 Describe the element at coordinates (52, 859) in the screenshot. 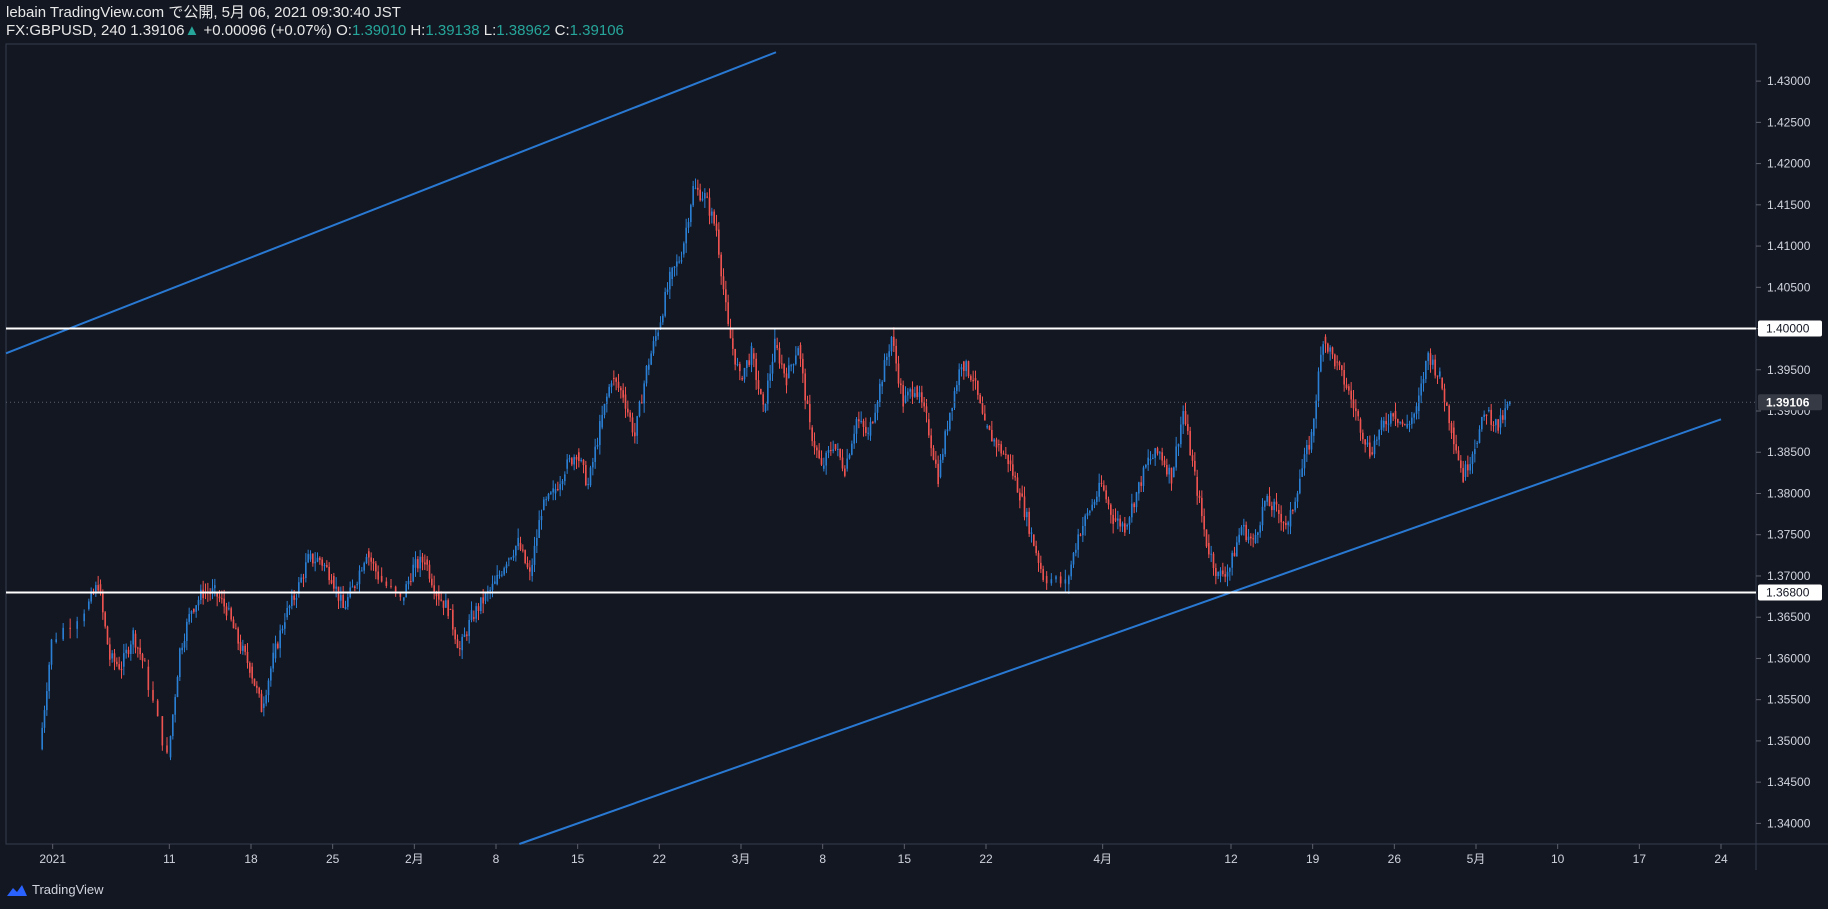

I see `time-tick-label: 2021` at that location.